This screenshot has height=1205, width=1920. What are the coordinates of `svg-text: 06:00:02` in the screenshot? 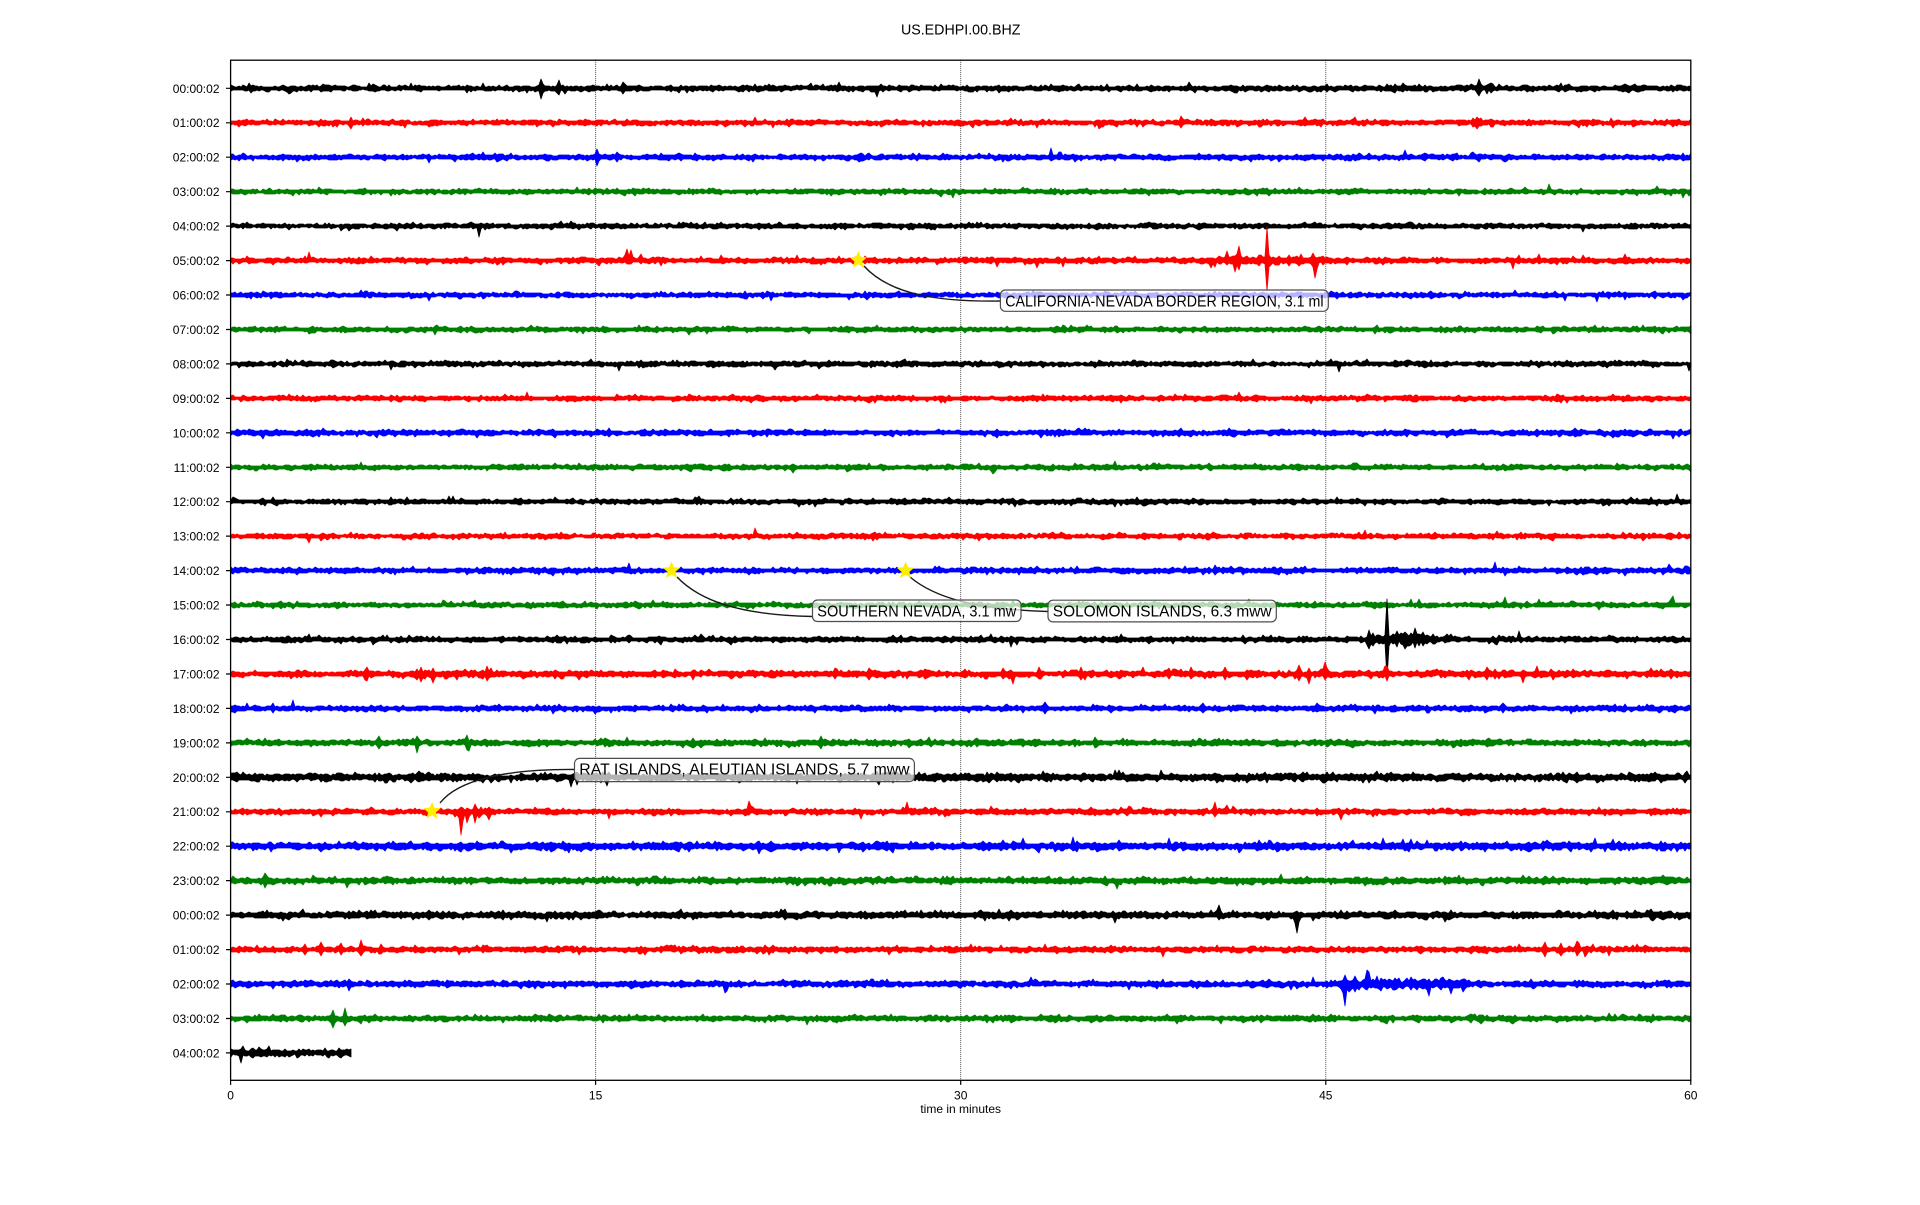 It's located at (196, 296).